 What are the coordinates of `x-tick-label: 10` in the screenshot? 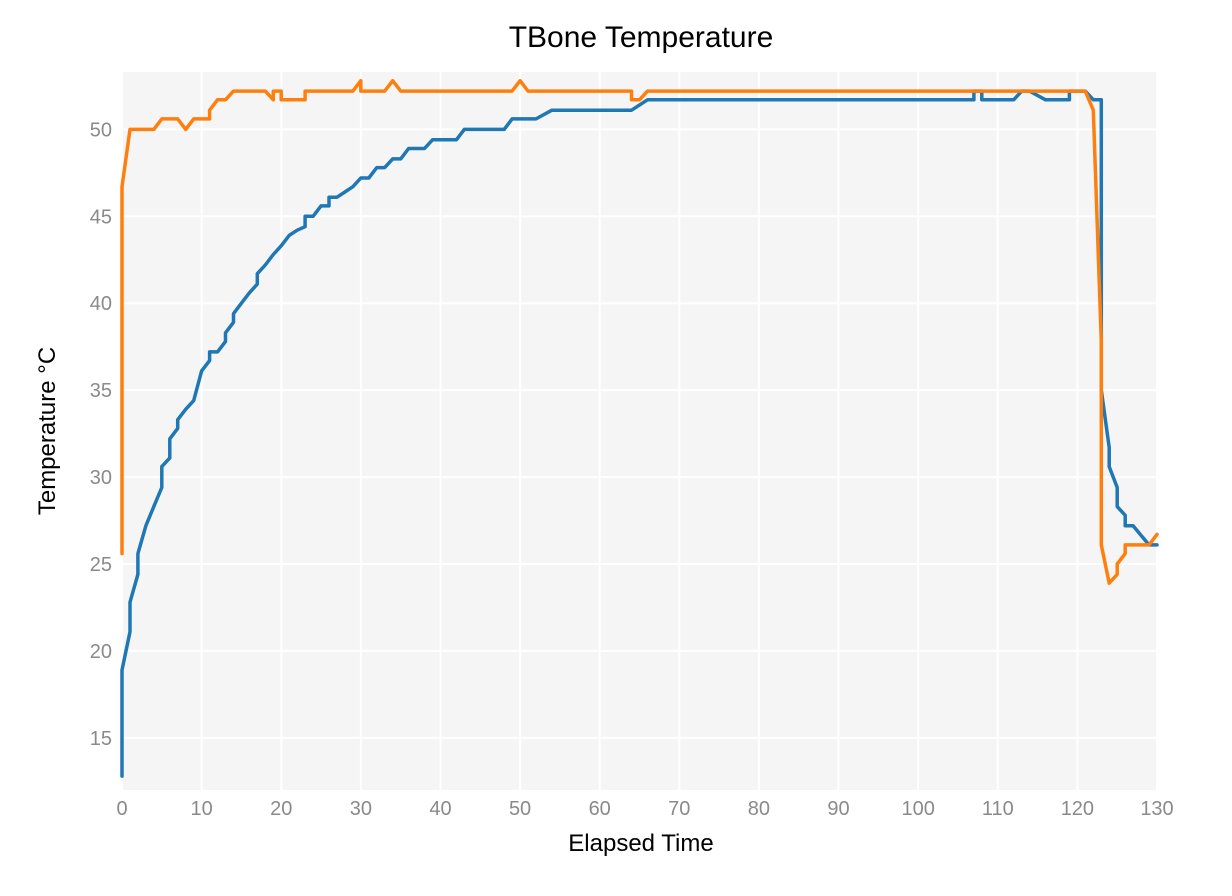 It's located at (201, 809).